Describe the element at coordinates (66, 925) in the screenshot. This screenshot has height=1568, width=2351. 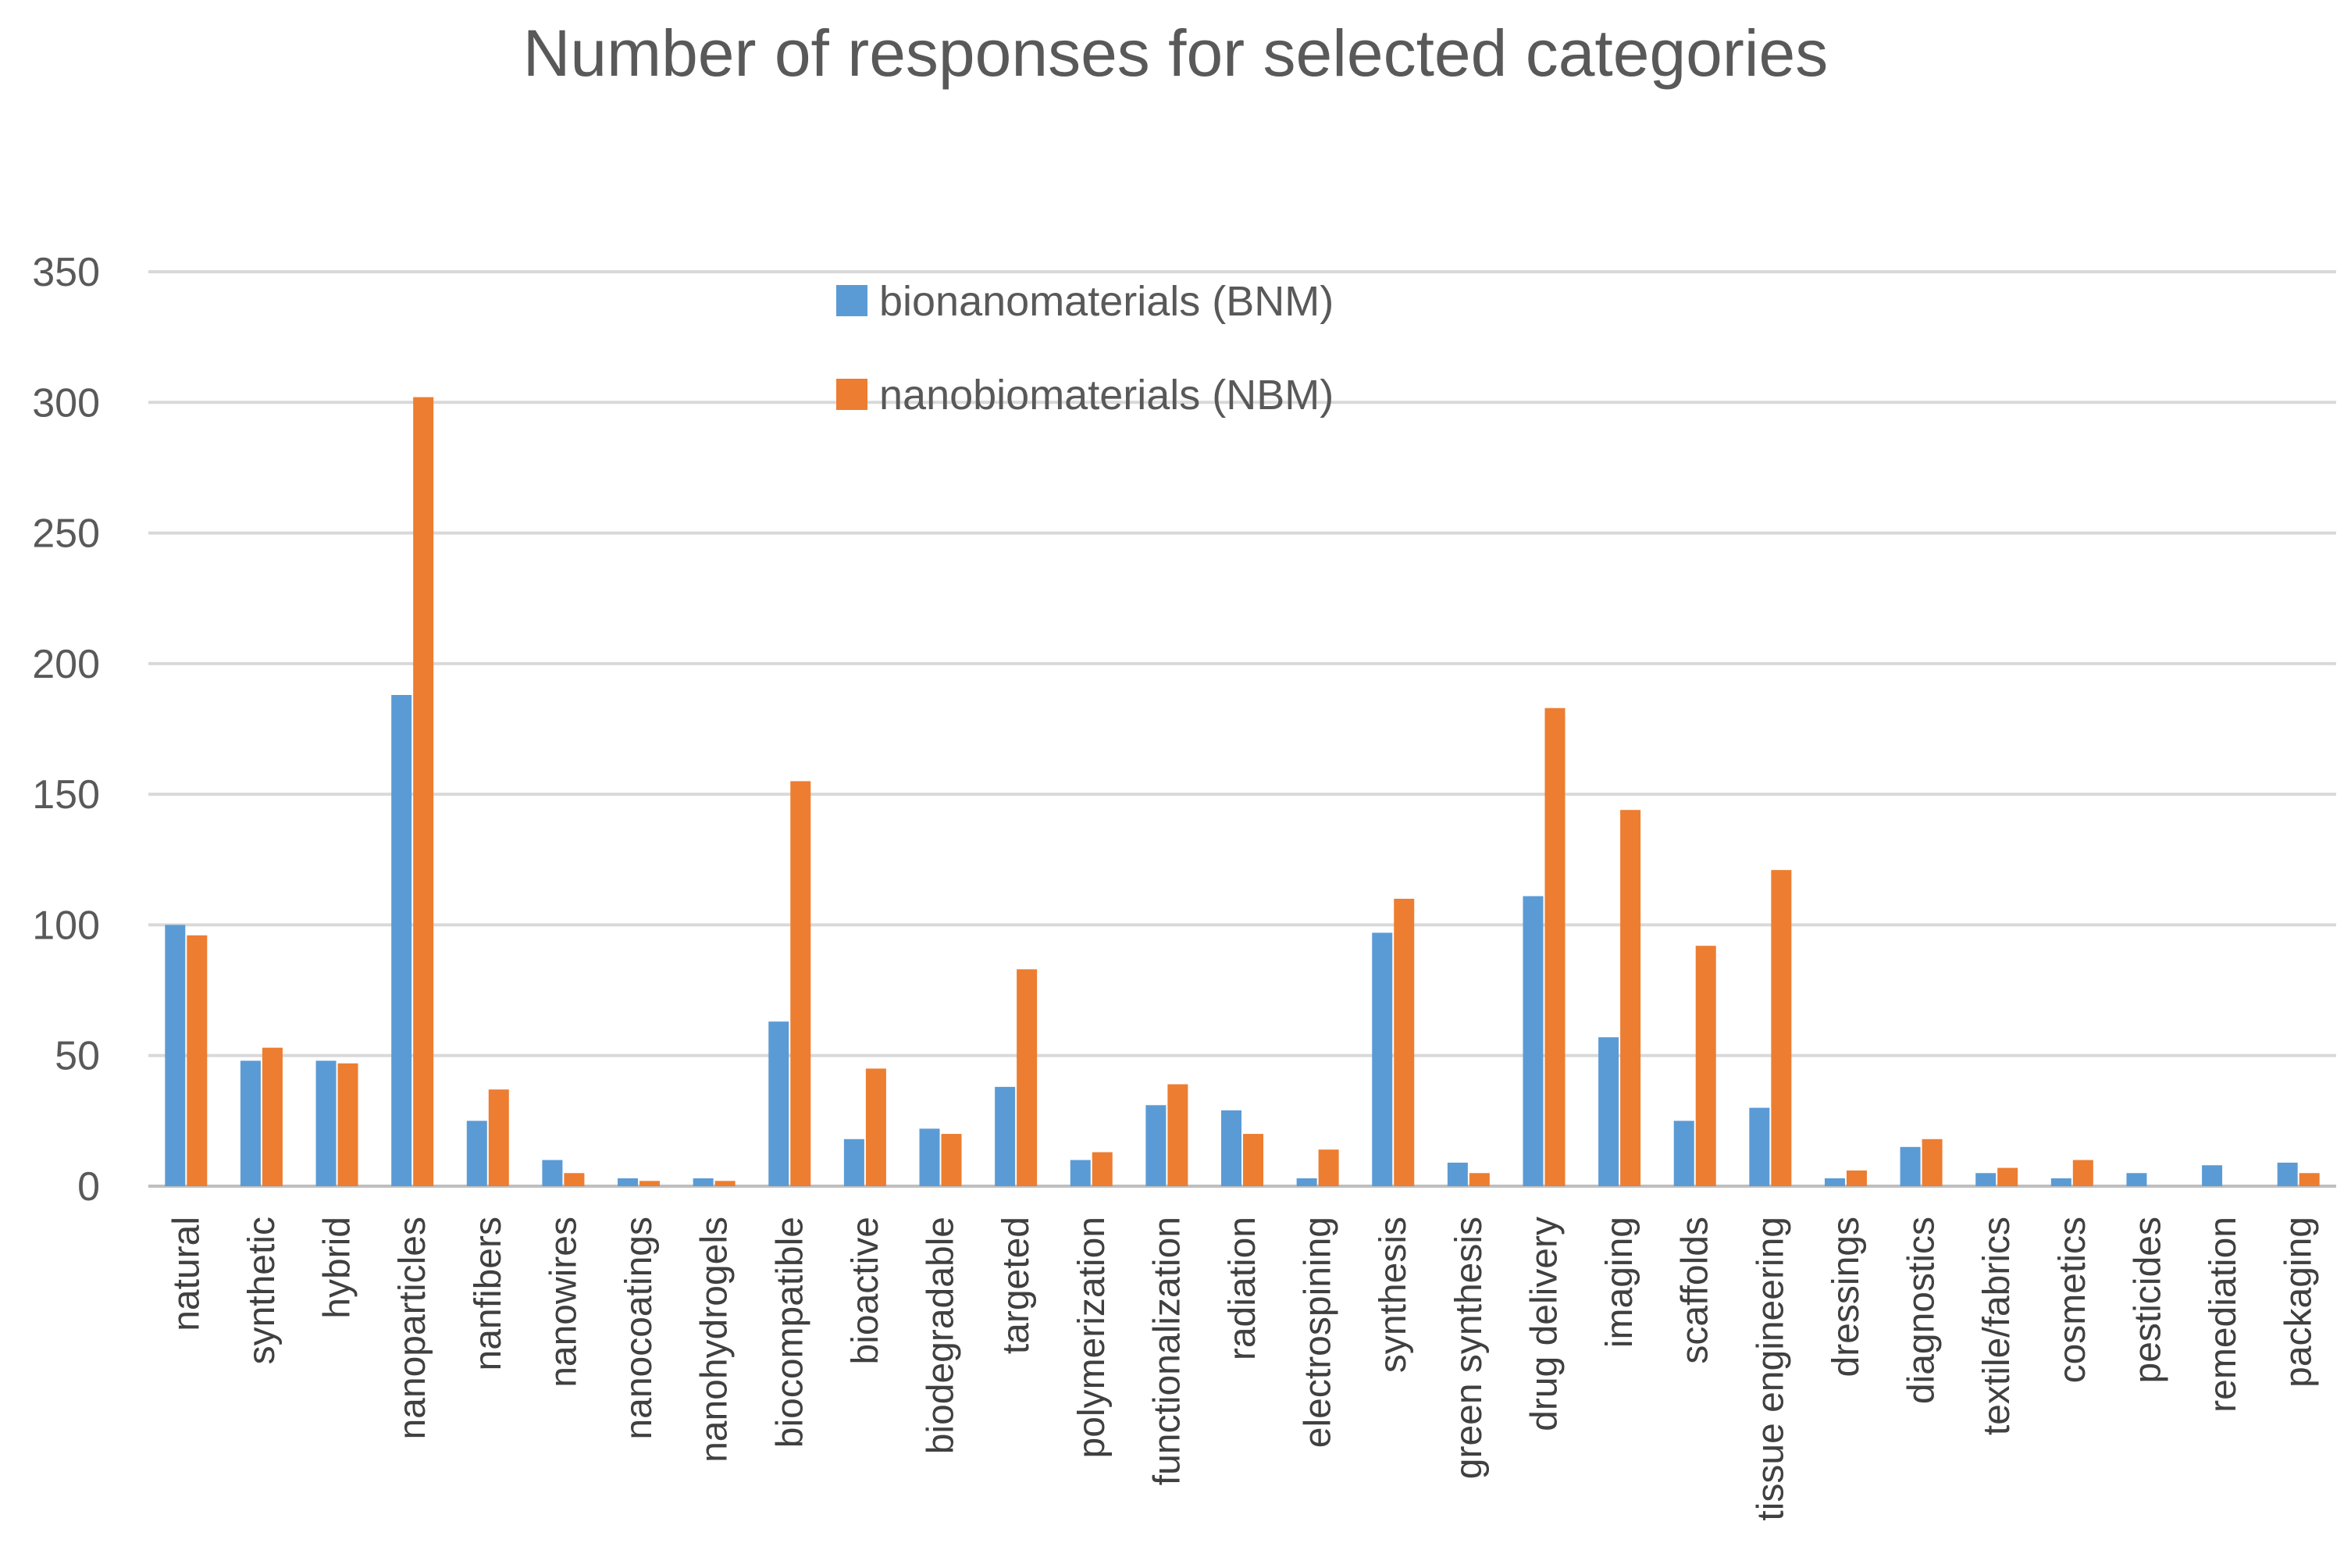
I see `y-tick-label: 100` at that location.